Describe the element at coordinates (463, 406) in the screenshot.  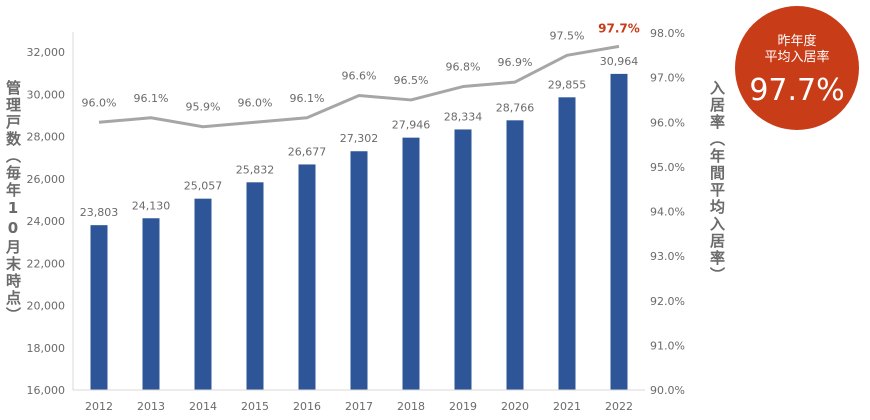
I see `x-tick-2019: 2019` at that location.